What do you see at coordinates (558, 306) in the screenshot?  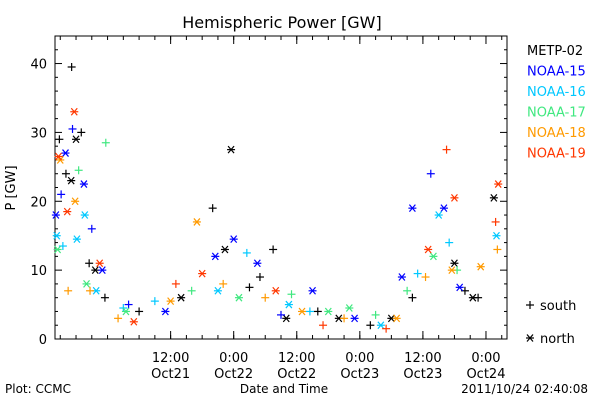 I see `marker-key-label: south` at bounding box center [558, 306].